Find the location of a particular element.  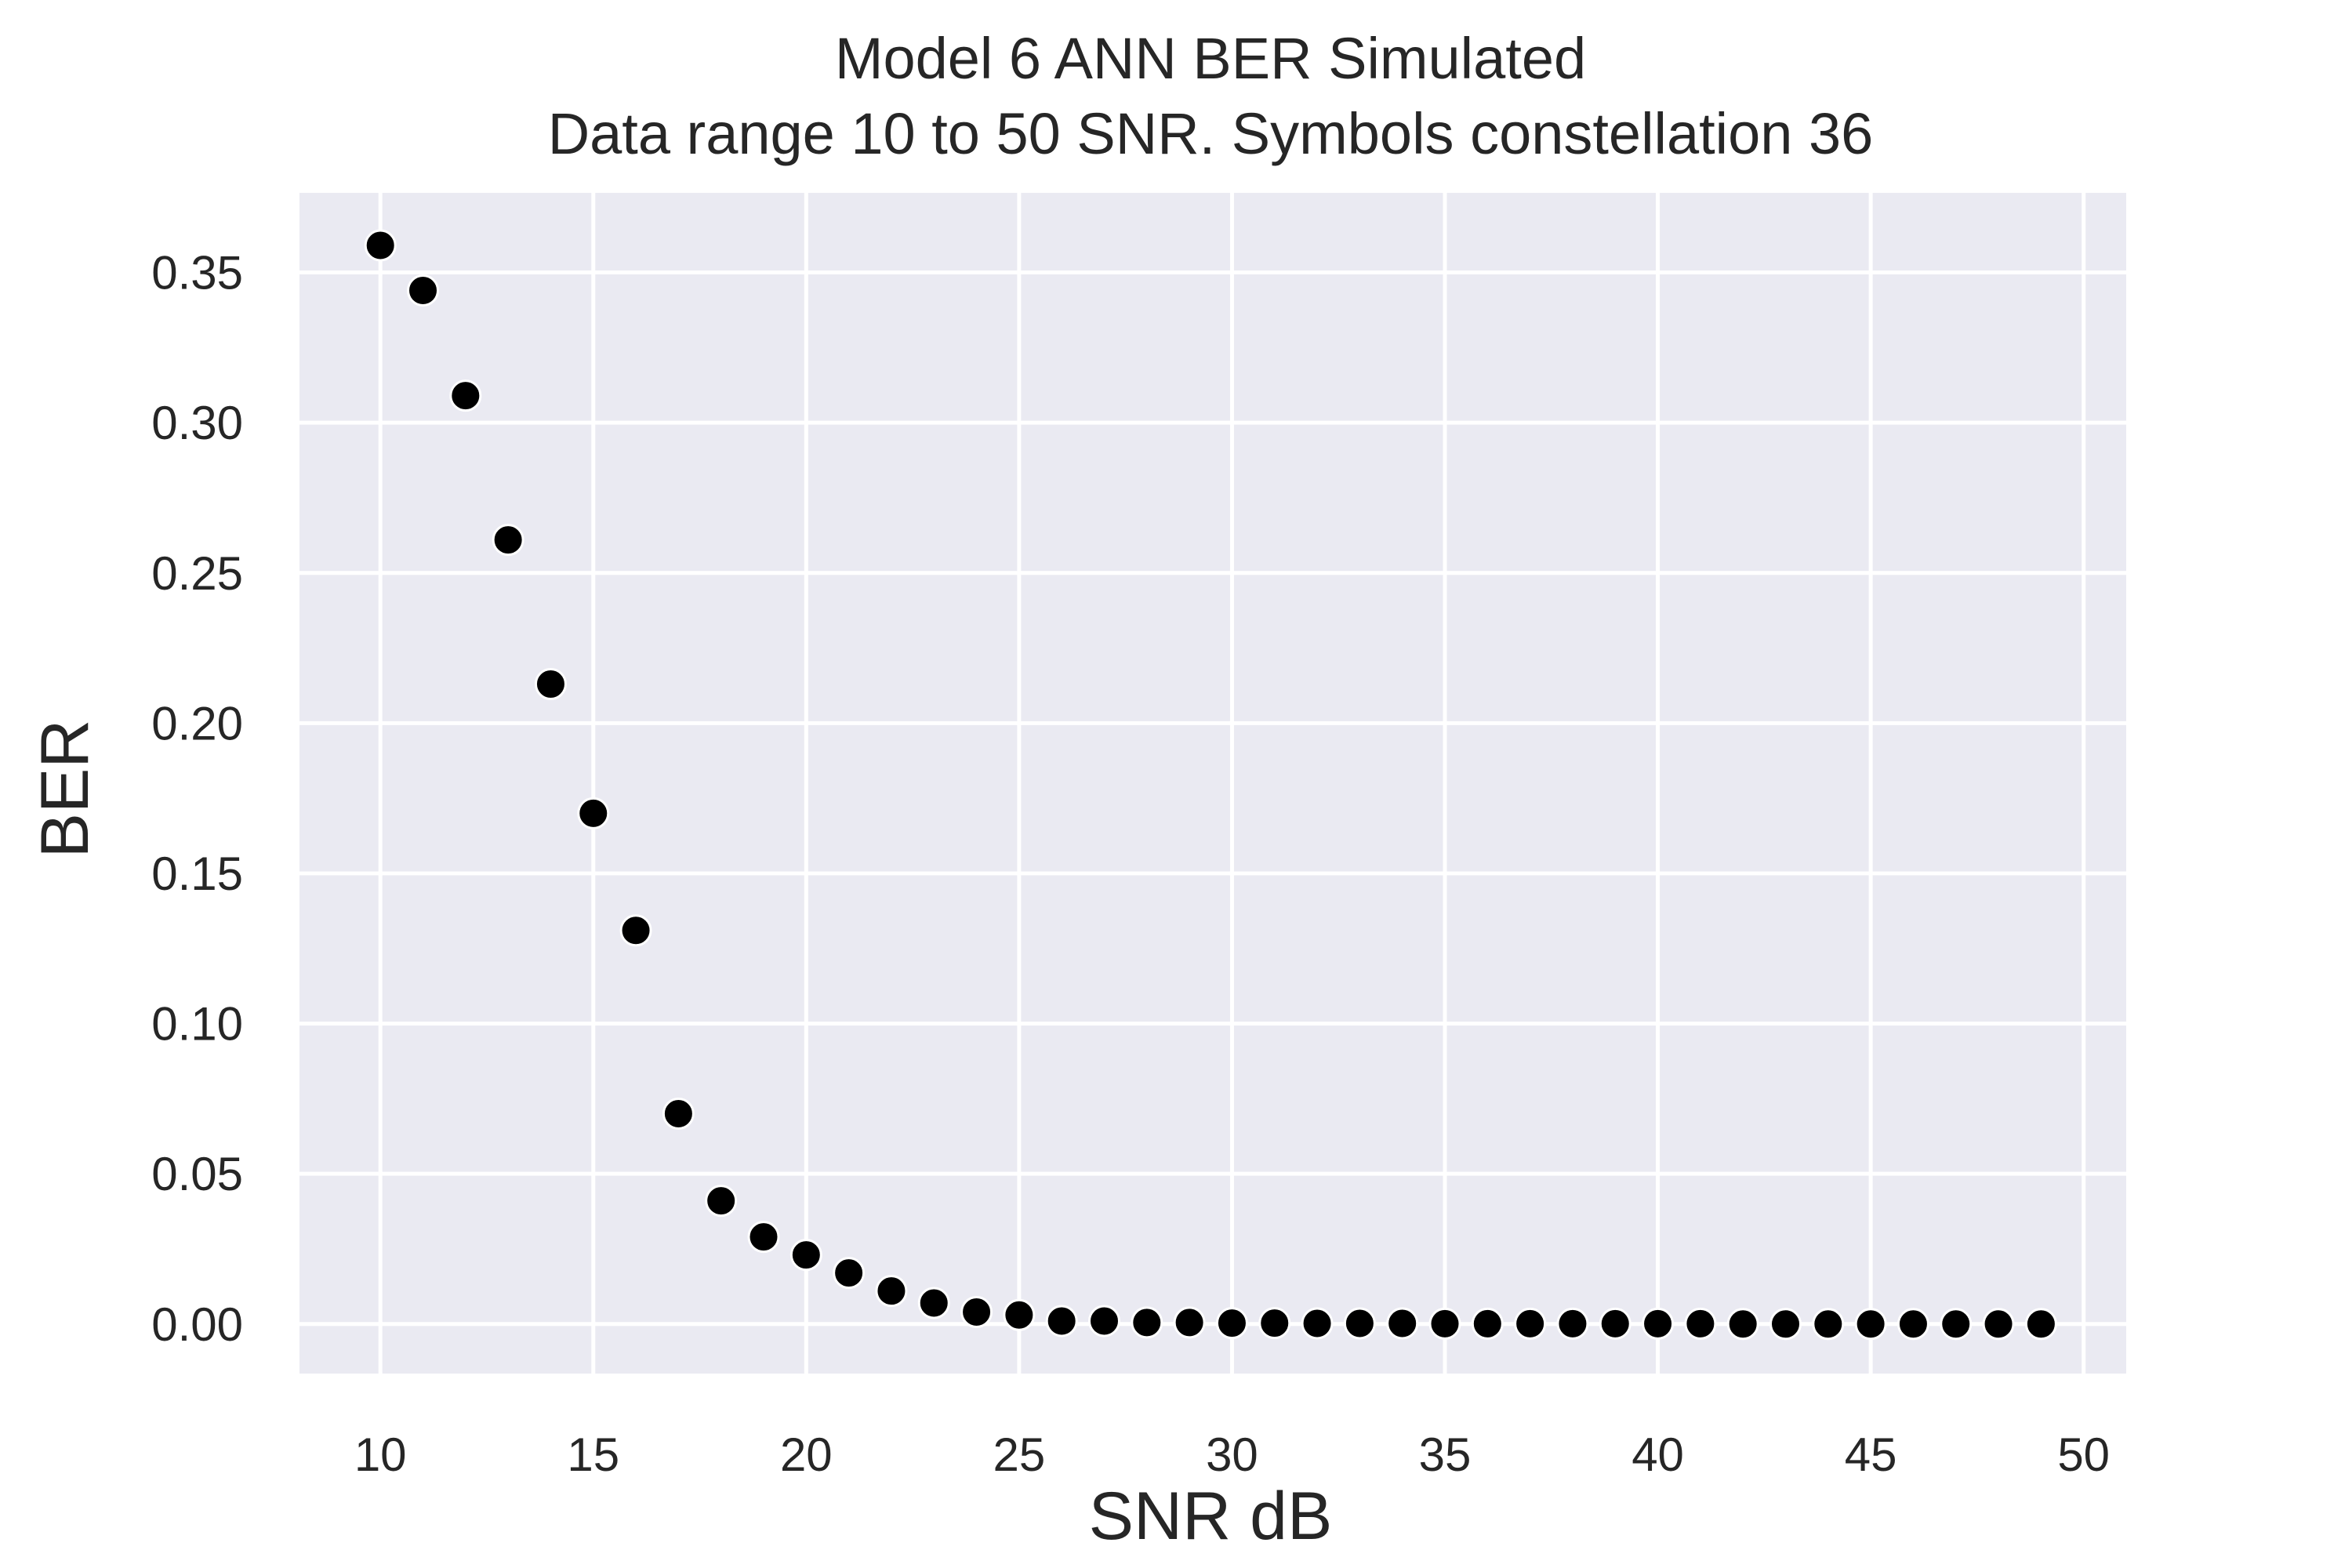

y-tick-label: 0.10 is located at coordinates (197, 1024).